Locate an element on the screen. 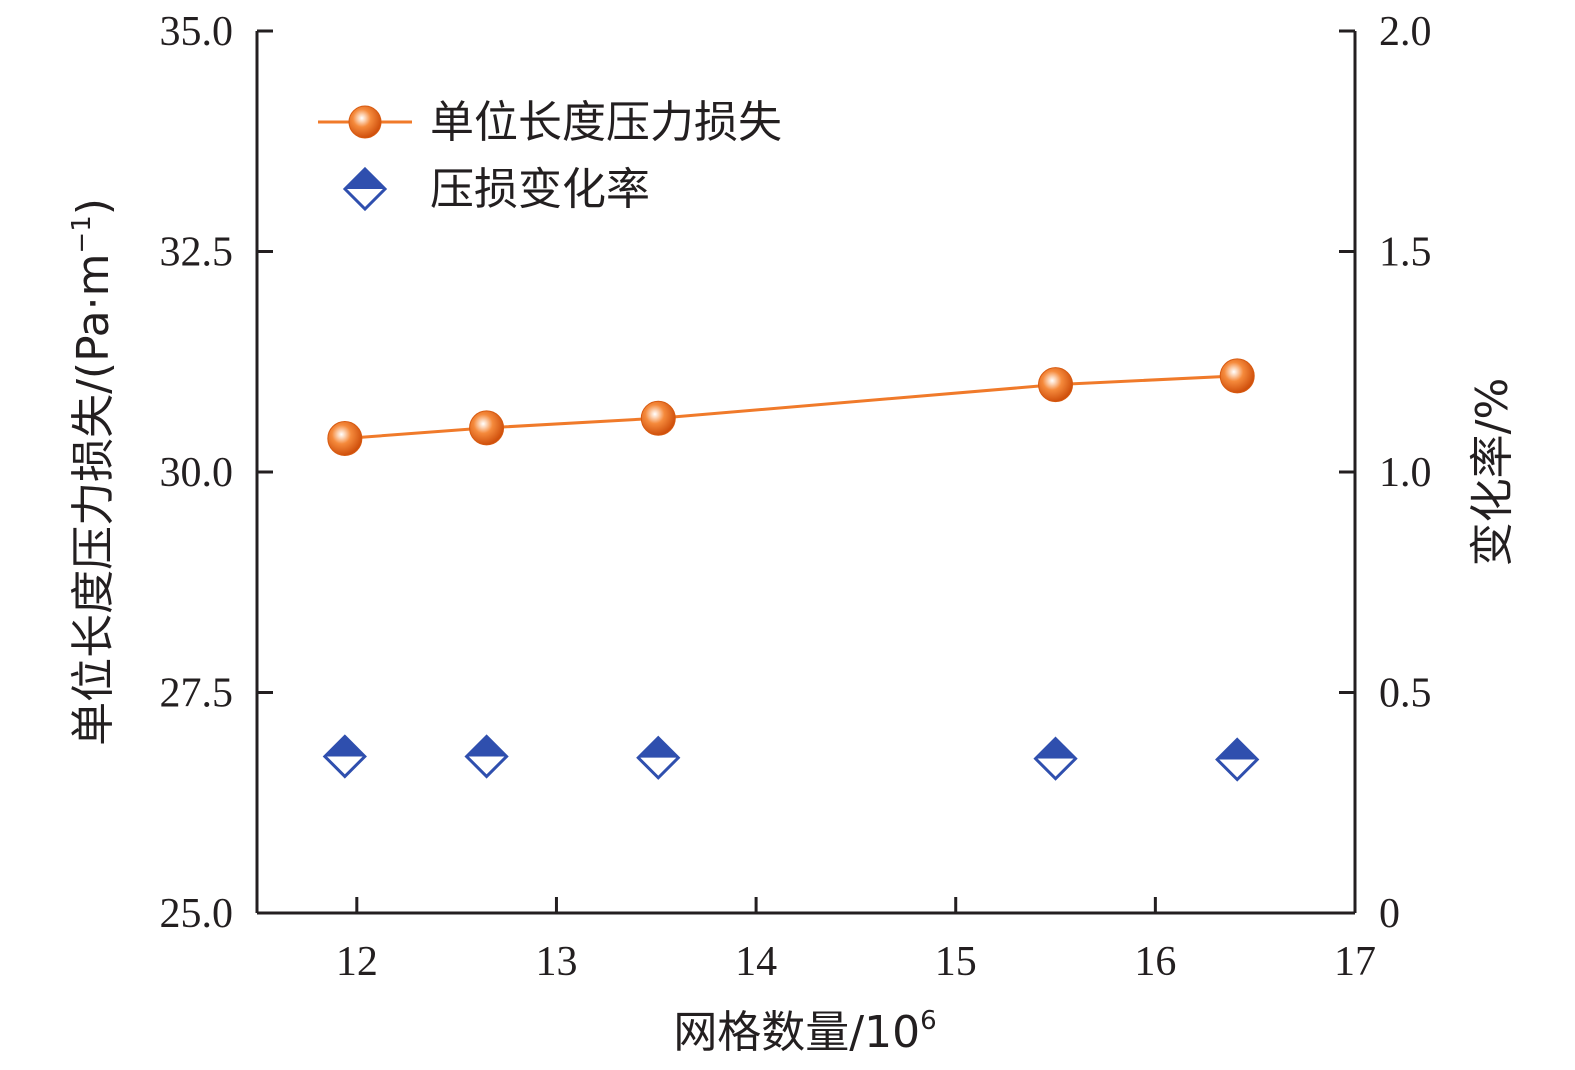 This screenshot has width=1575, height=1070. legend-diamond-marker is located at coordinates (365, 189).